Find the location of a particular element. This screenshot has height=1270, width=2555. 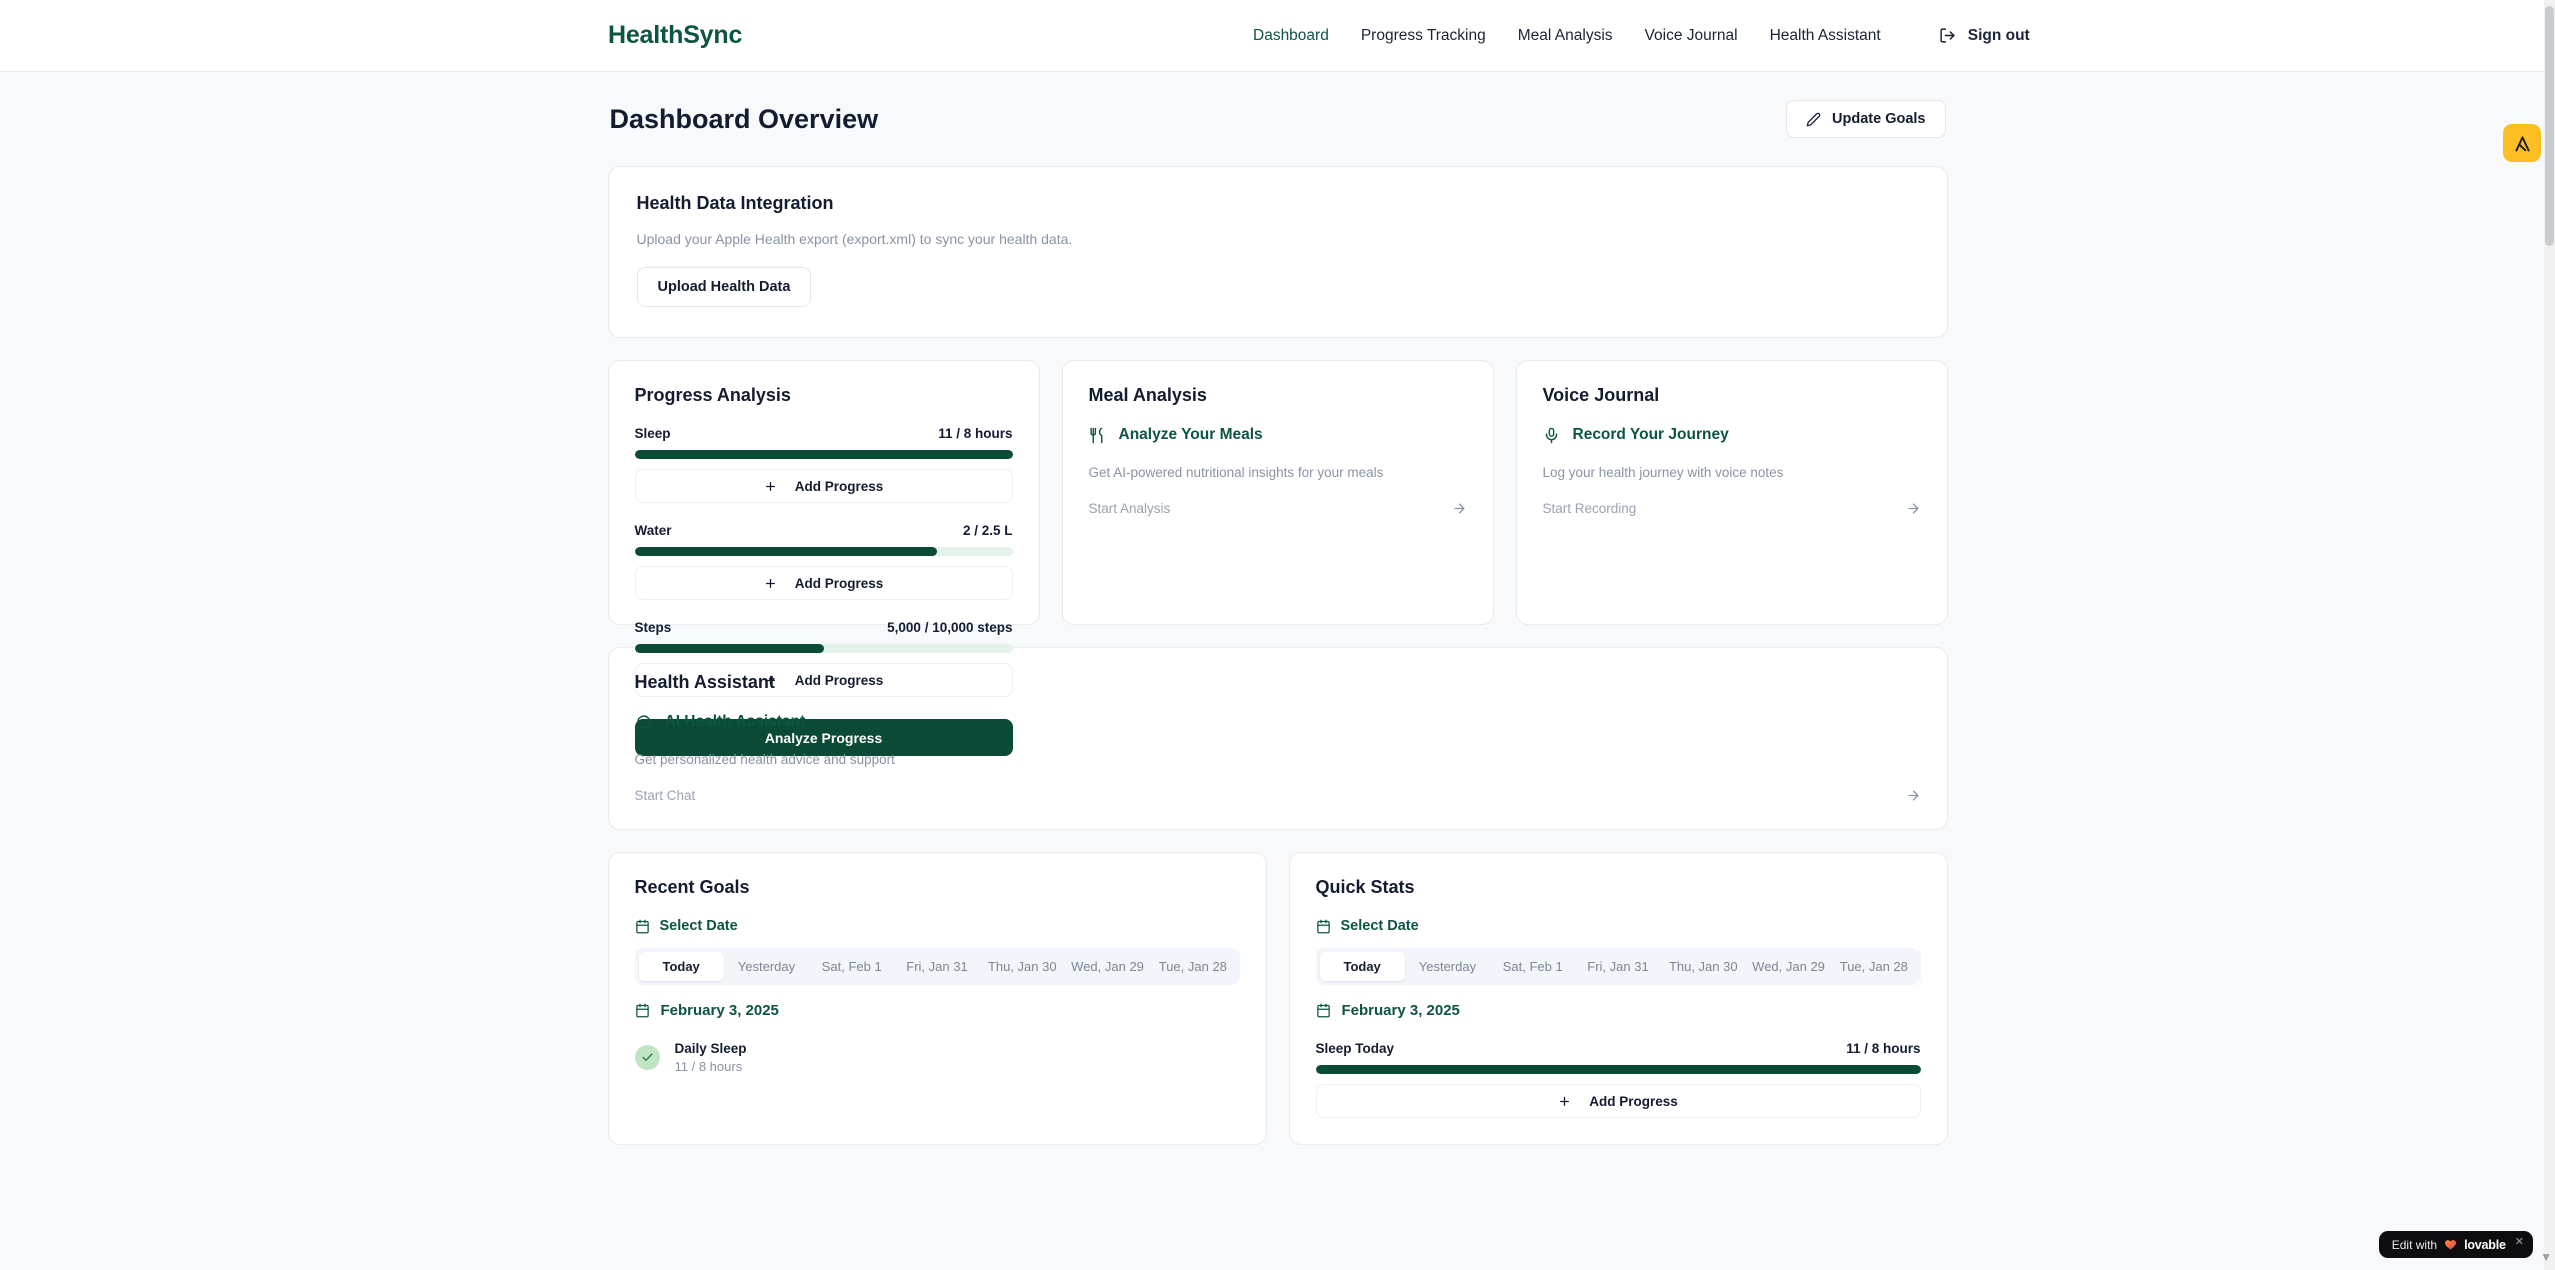

close-icon: ✕ is located at coordinates (2519, 1242).